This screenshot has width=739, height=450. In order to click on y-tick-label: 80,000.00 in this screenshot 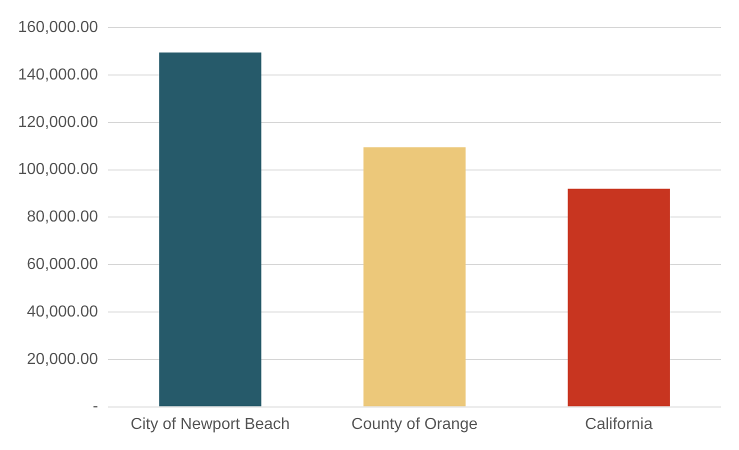, I will do `click(62, 217)`.